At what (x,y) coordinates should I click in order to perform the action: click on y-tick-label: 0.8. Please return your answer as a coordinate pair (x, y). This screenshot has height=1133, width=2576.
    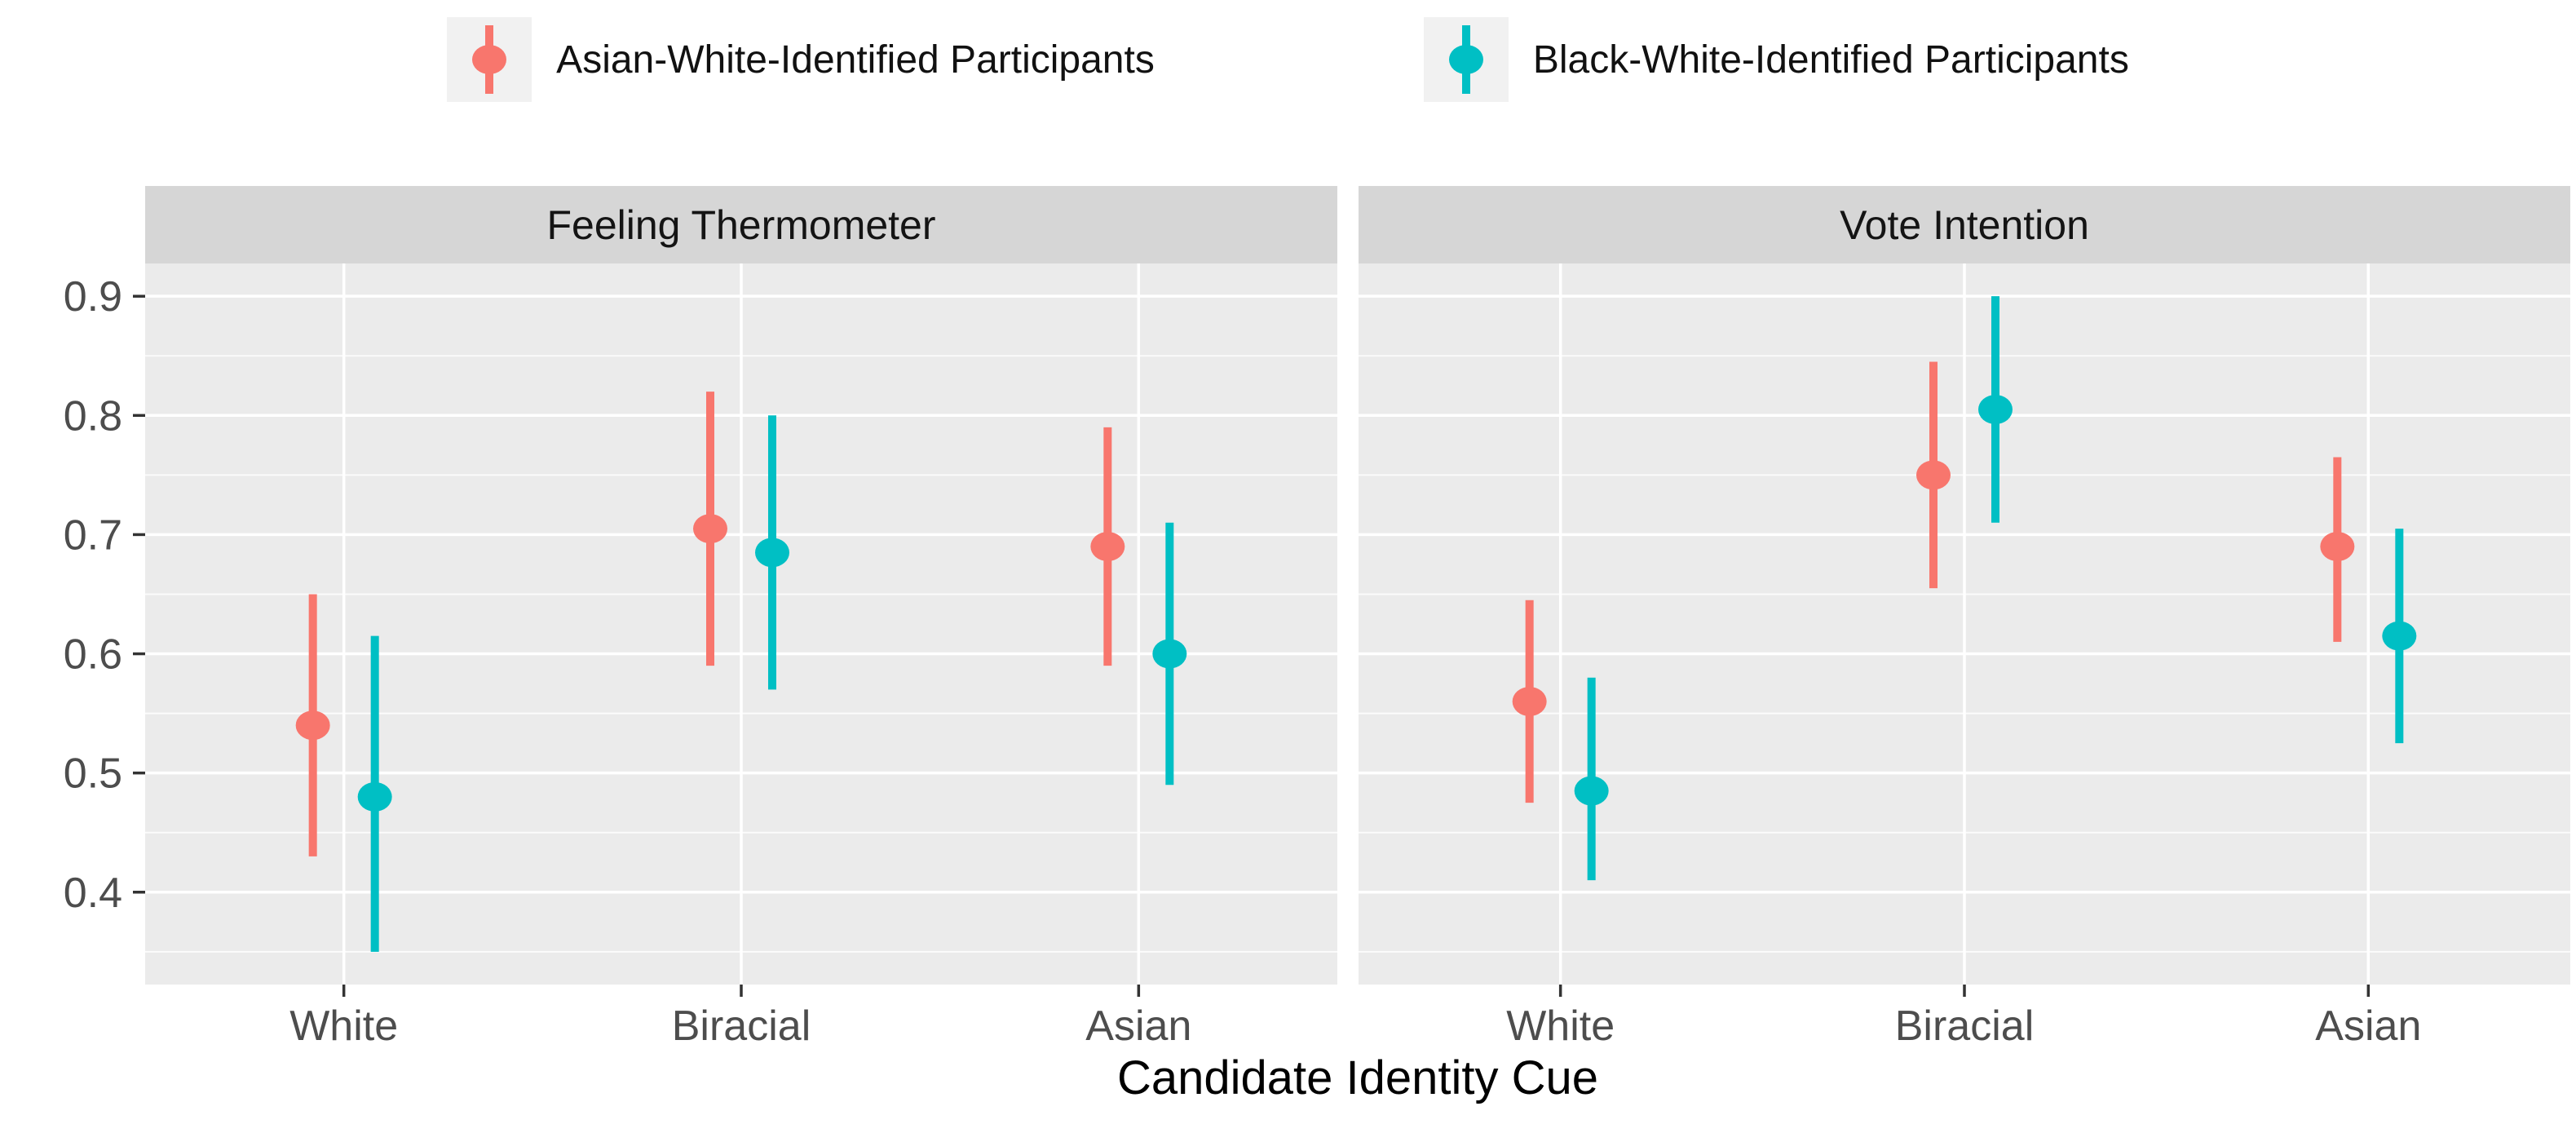
    Looking at the image, I should click on (93, 416).